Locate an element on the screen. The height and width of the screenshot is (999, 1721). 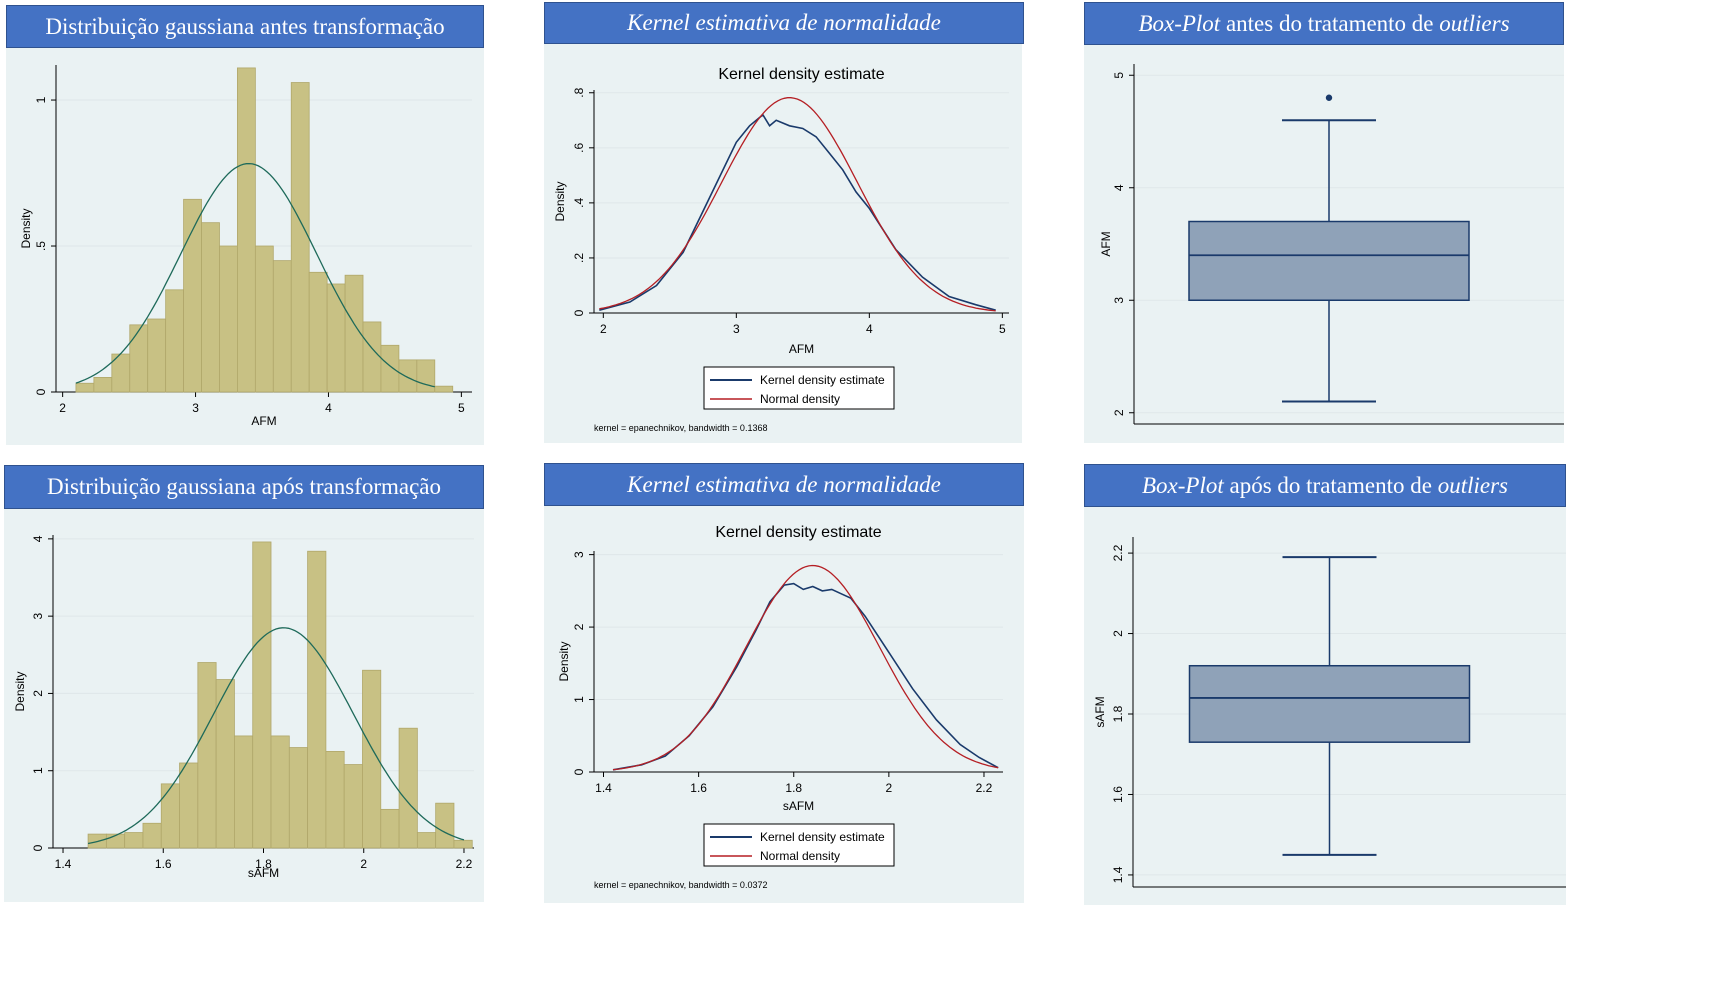
y-tick-label: 2.2 is located at coordinates (1118, 552).